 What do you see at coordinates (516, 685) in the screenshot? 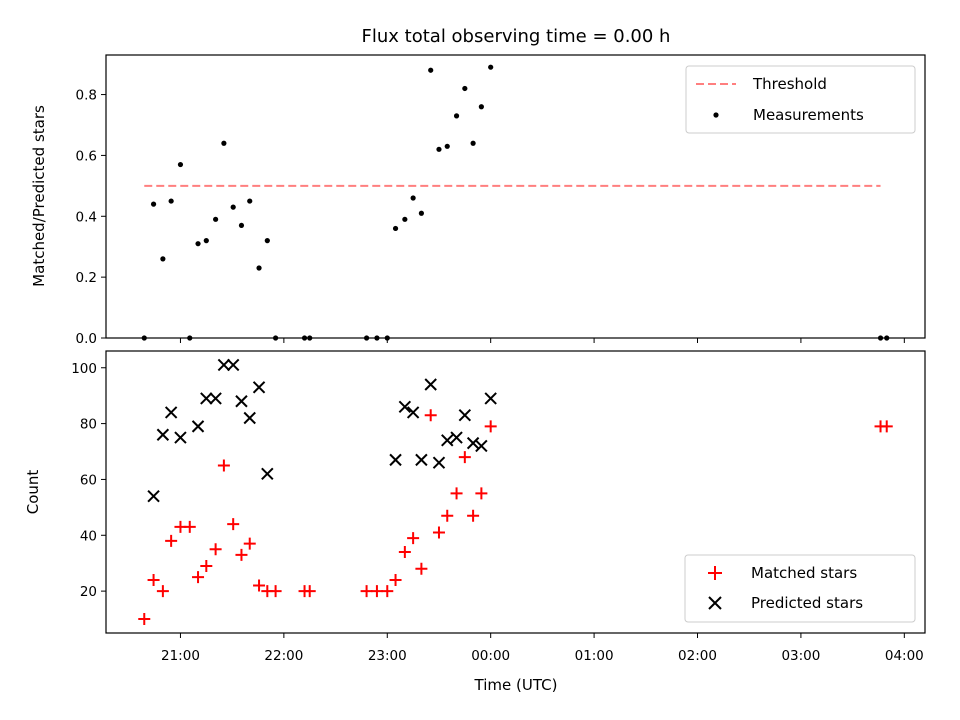
I see `x-axis-label: Time (UTC)` at bounding box center [516, 685].